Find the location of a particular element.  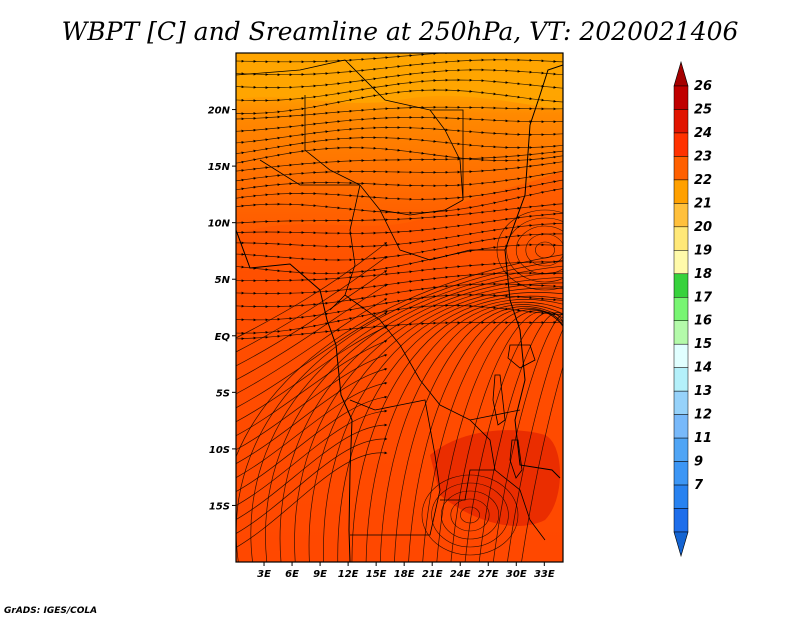

coastline-west is located at coordinates (294, 395).